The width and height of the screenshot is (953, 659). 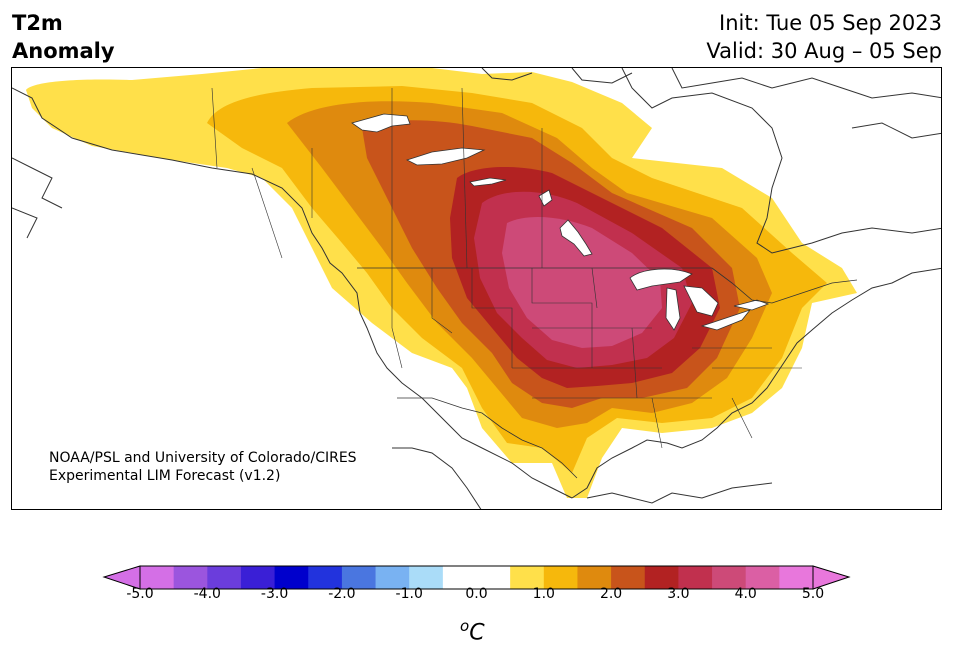 What do you see at coordinates (274, 593) in the screenshot?
I see `colorbar-tick-label: -3.0` at bounding box center [274, 593].